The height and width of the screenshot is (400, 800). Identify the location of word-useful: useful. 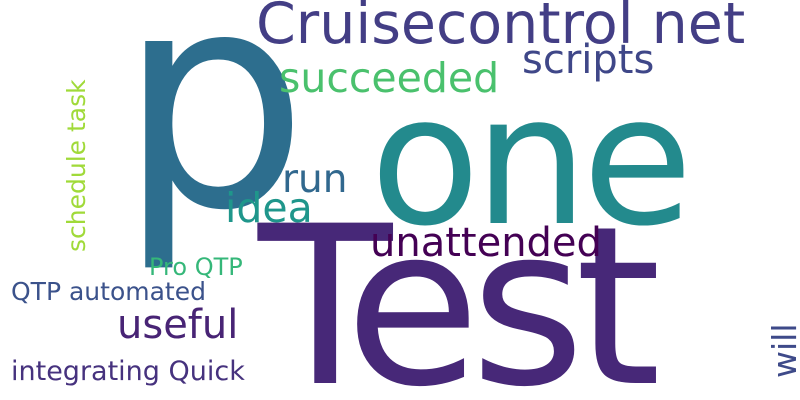
(178, 325).